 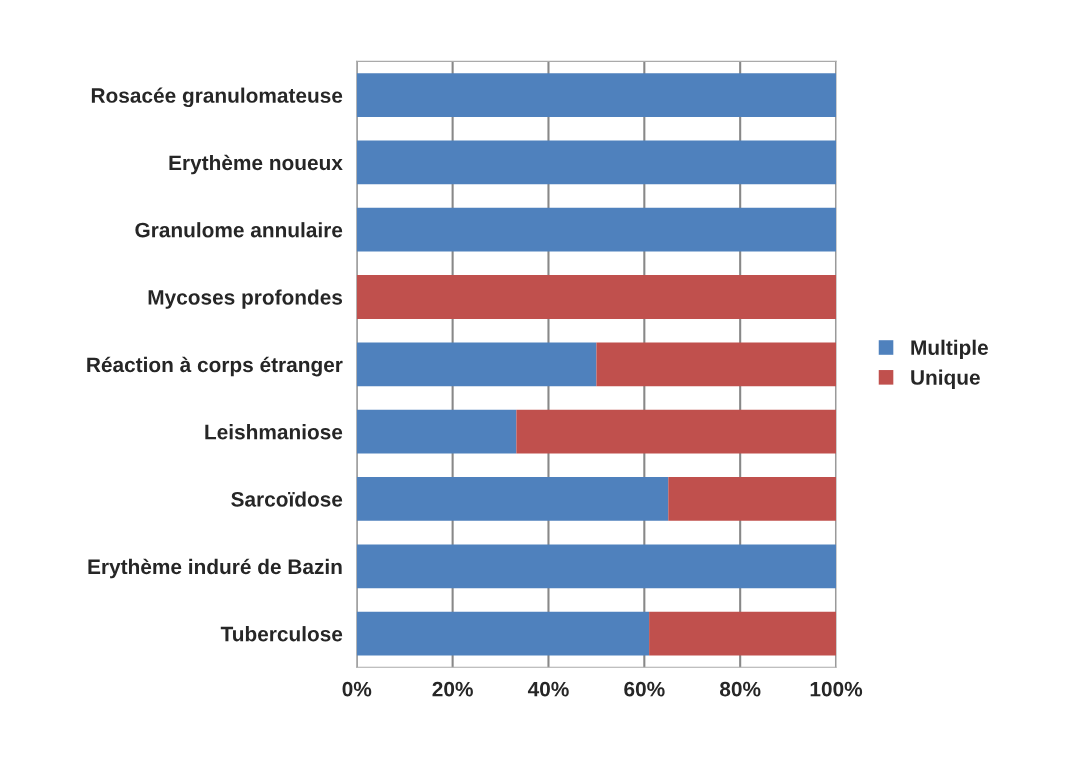 What do you see at coordinates (239, 230) in the screenshot?
I see `y-tick-label: Granulome annulaire` at bounding box center [239, 230].